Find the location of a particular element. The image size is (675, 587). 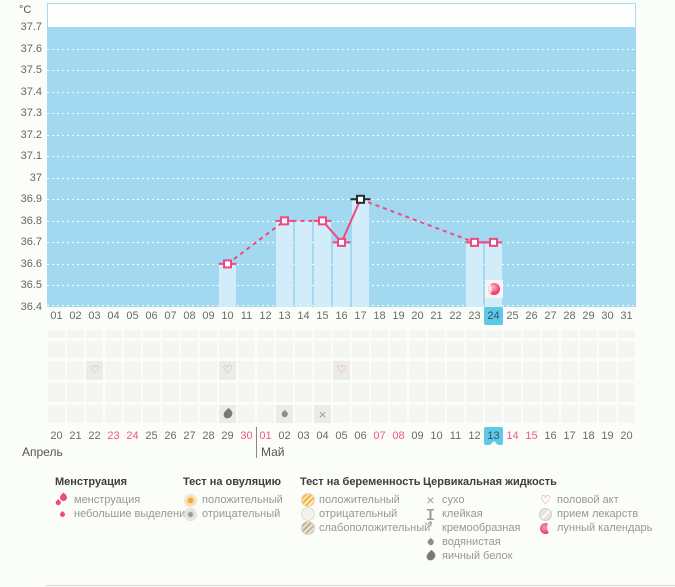

calendar-day-label-02: 02 is located at coordinates (284, 436).